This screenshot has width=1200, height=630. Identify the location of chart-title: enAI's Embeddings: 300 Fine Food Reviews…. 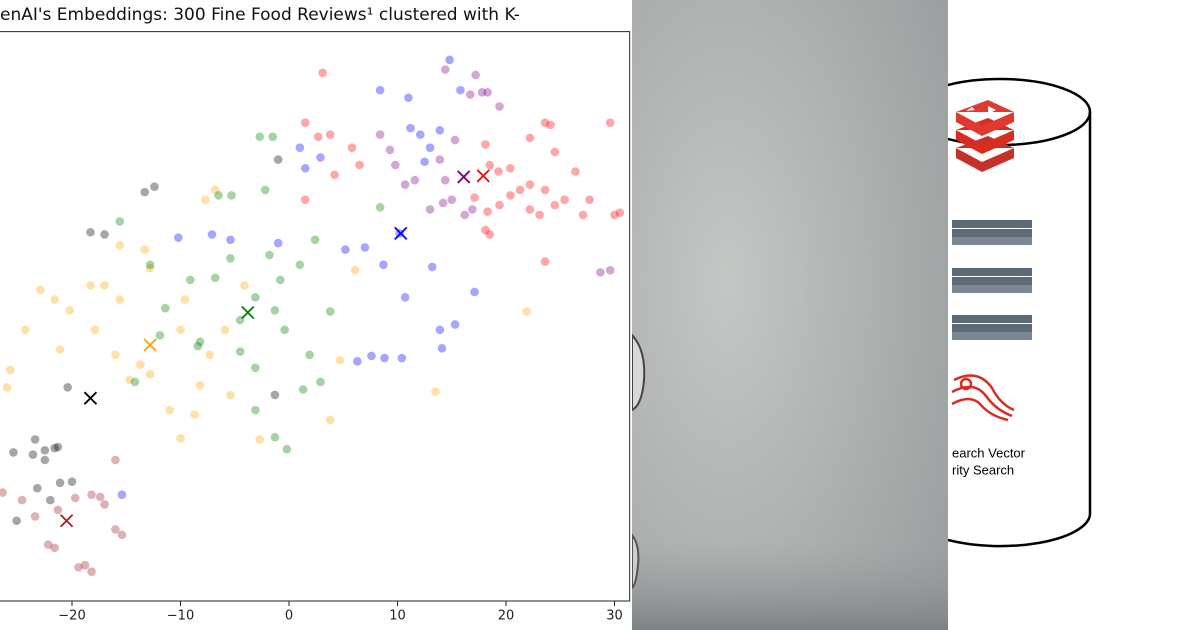
(260, 15).